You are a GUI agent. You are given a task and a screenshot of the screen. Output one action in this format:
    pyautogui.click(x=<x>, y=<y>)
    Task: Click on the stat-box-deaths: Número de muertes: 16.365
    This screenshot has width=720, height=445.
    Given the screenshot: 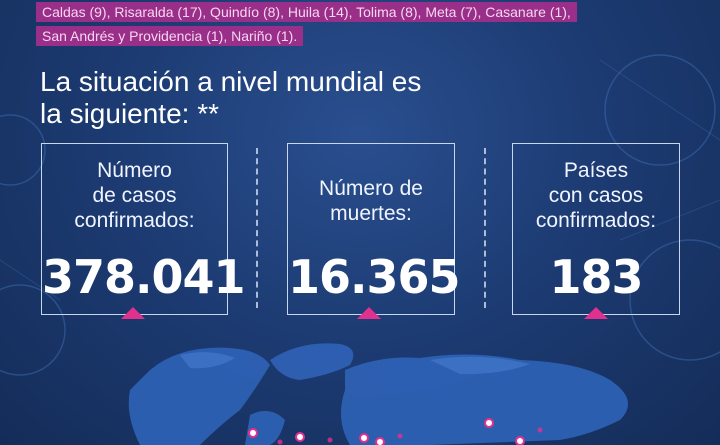 What is the action you would take?
    pyautogui.click(x=374, y=229)
    